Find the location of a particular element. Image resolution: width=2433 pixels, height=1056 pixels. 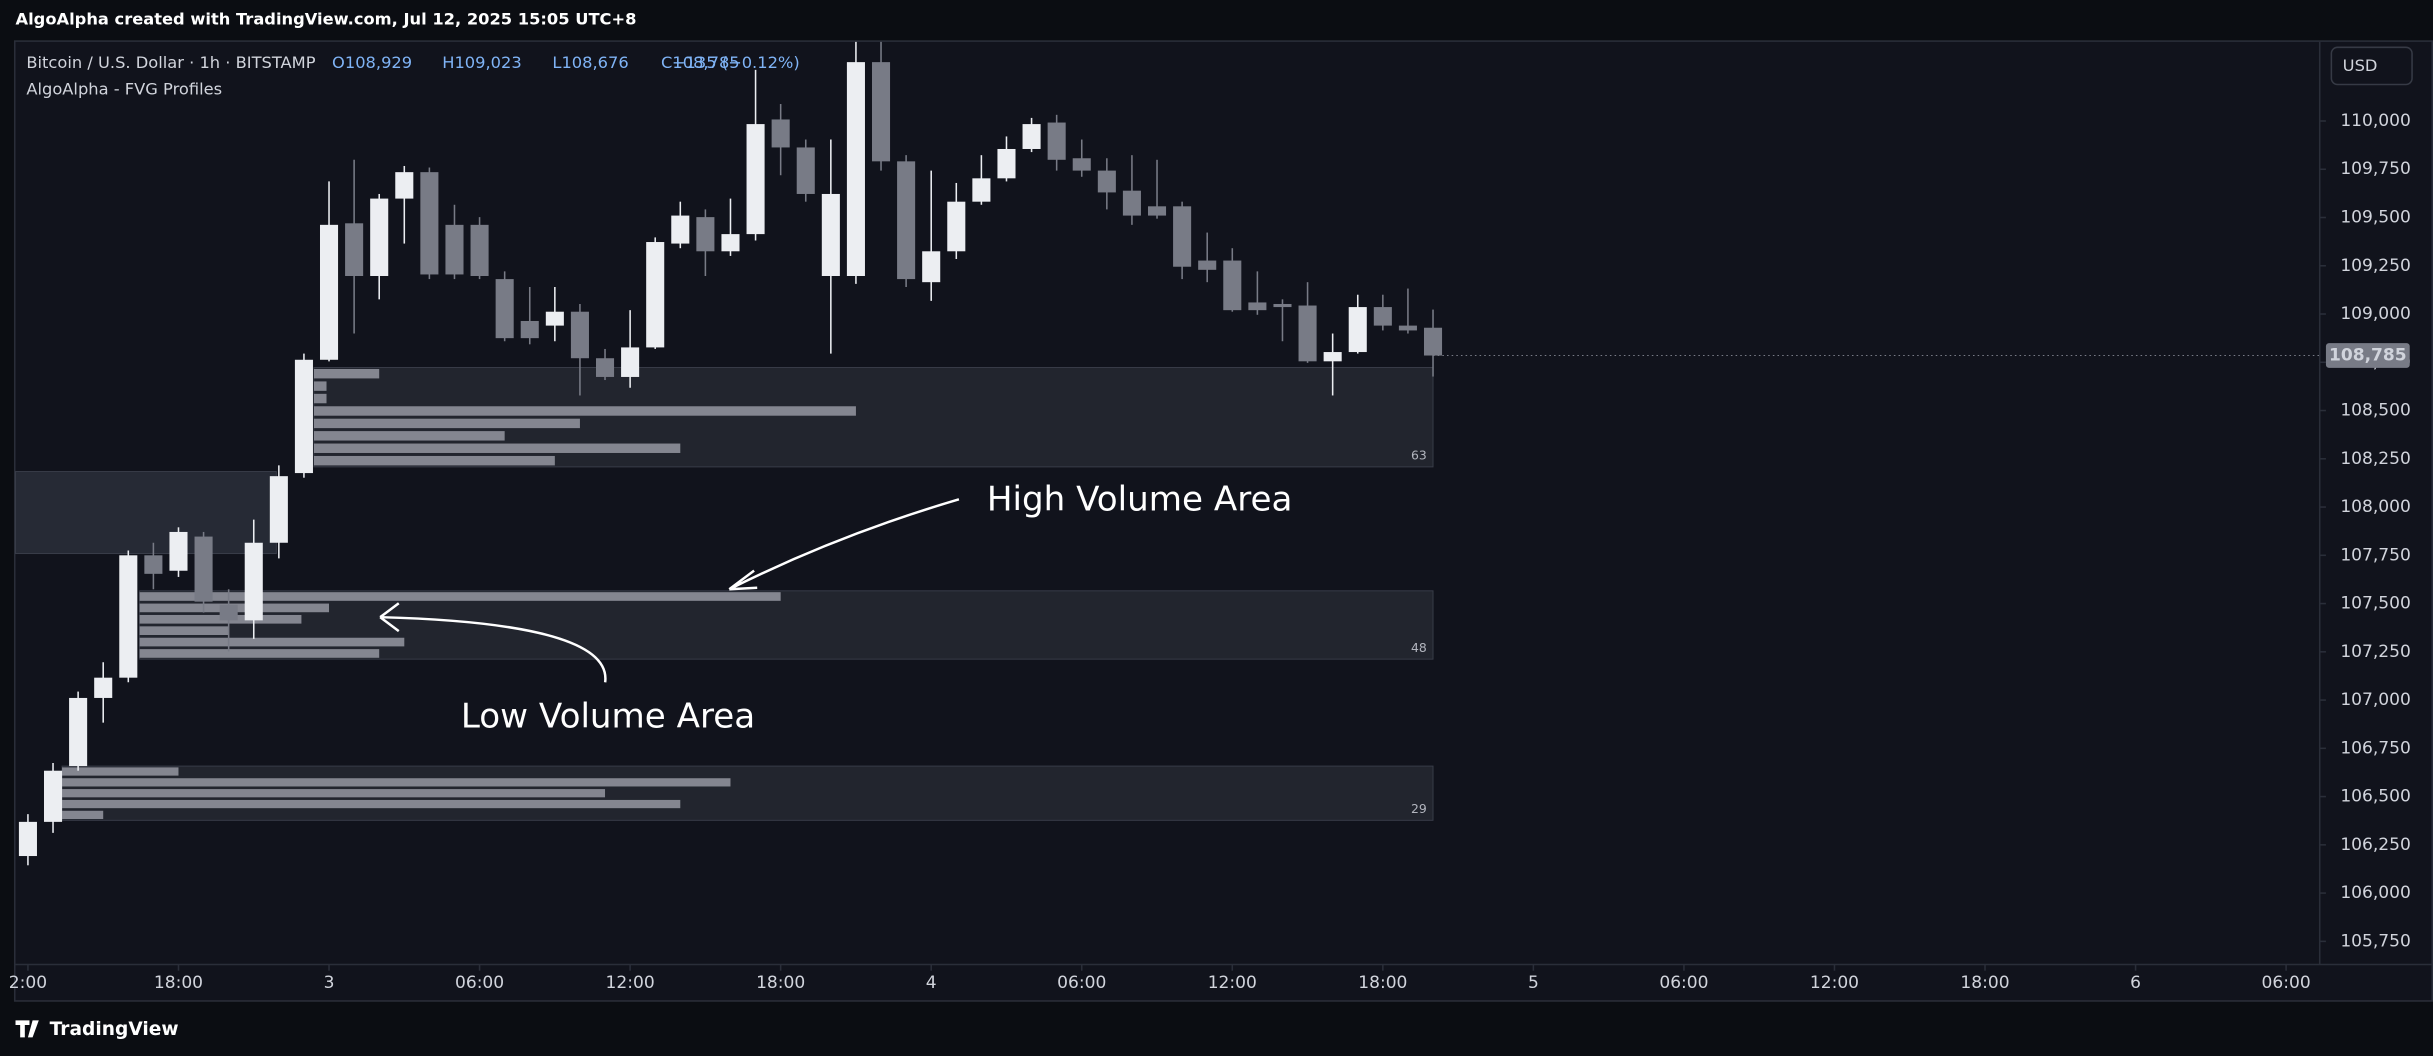

y-tick-label: 107,250 is located at coordinates (2375, 652).